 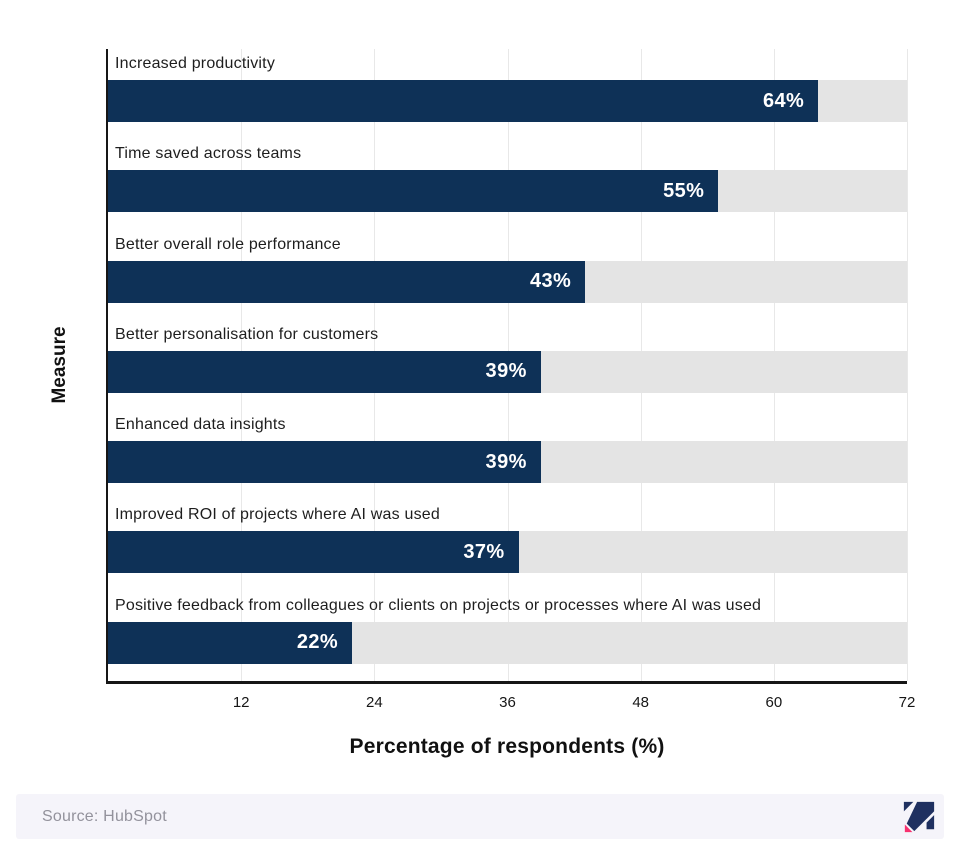 I want to click on bar-track: 64%, so click(x=507, y=101).